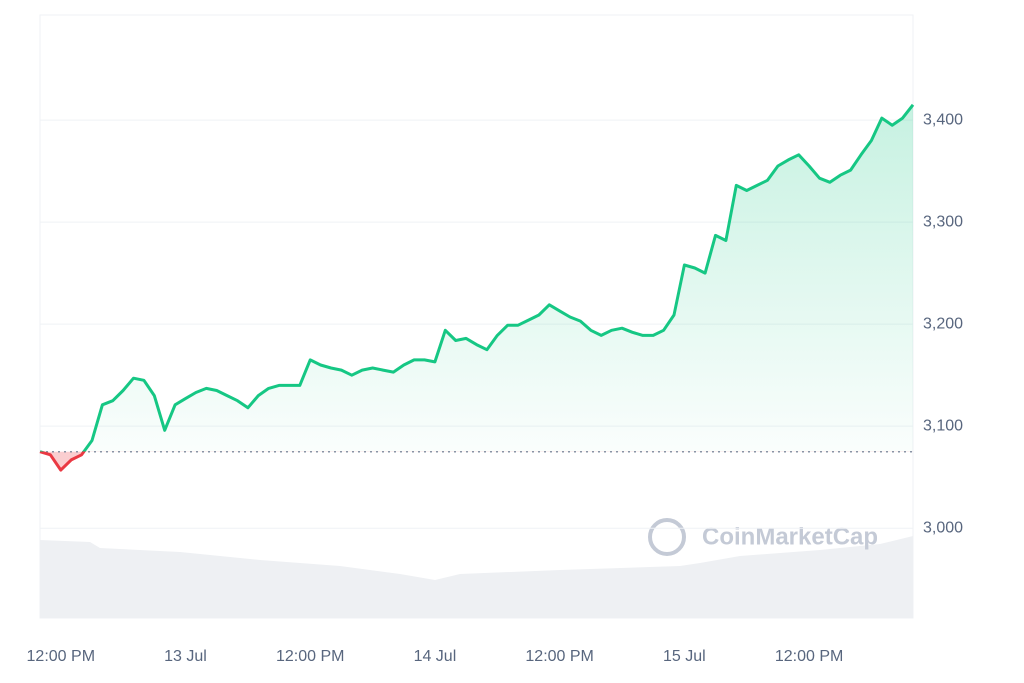 This screenshot has height=683, width=1024. I want to click on y-tick-label: 3,200, so click(943, 323).